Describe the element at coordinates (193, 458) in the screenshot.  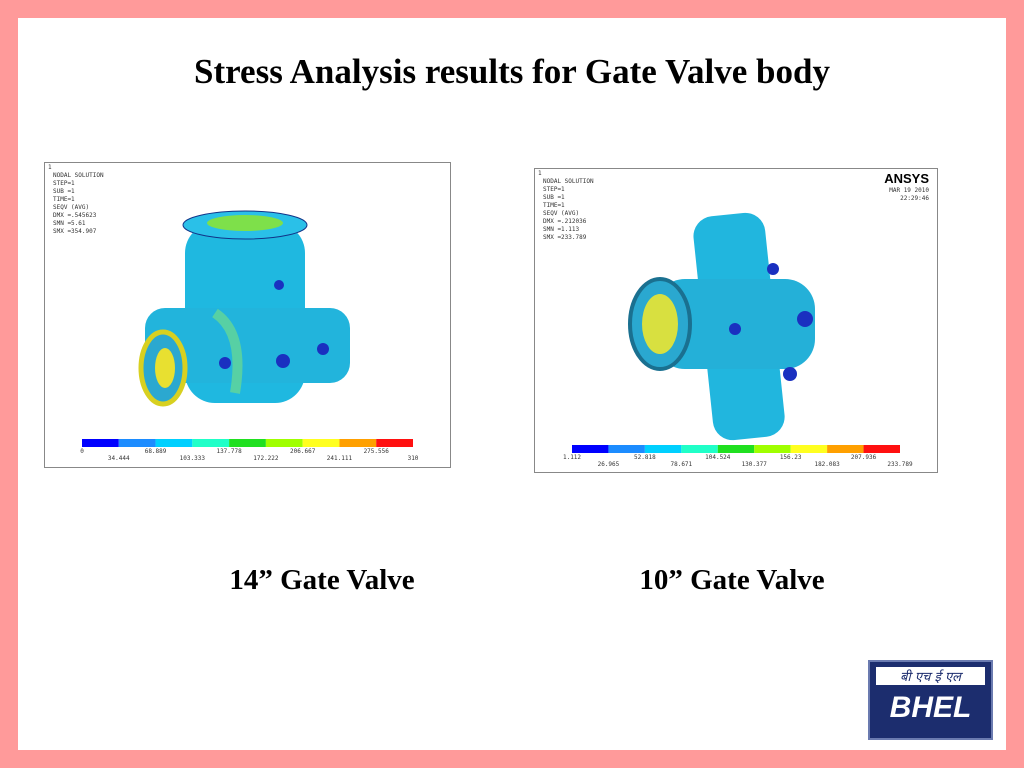
I see `legend-label: 103.333` at that location.